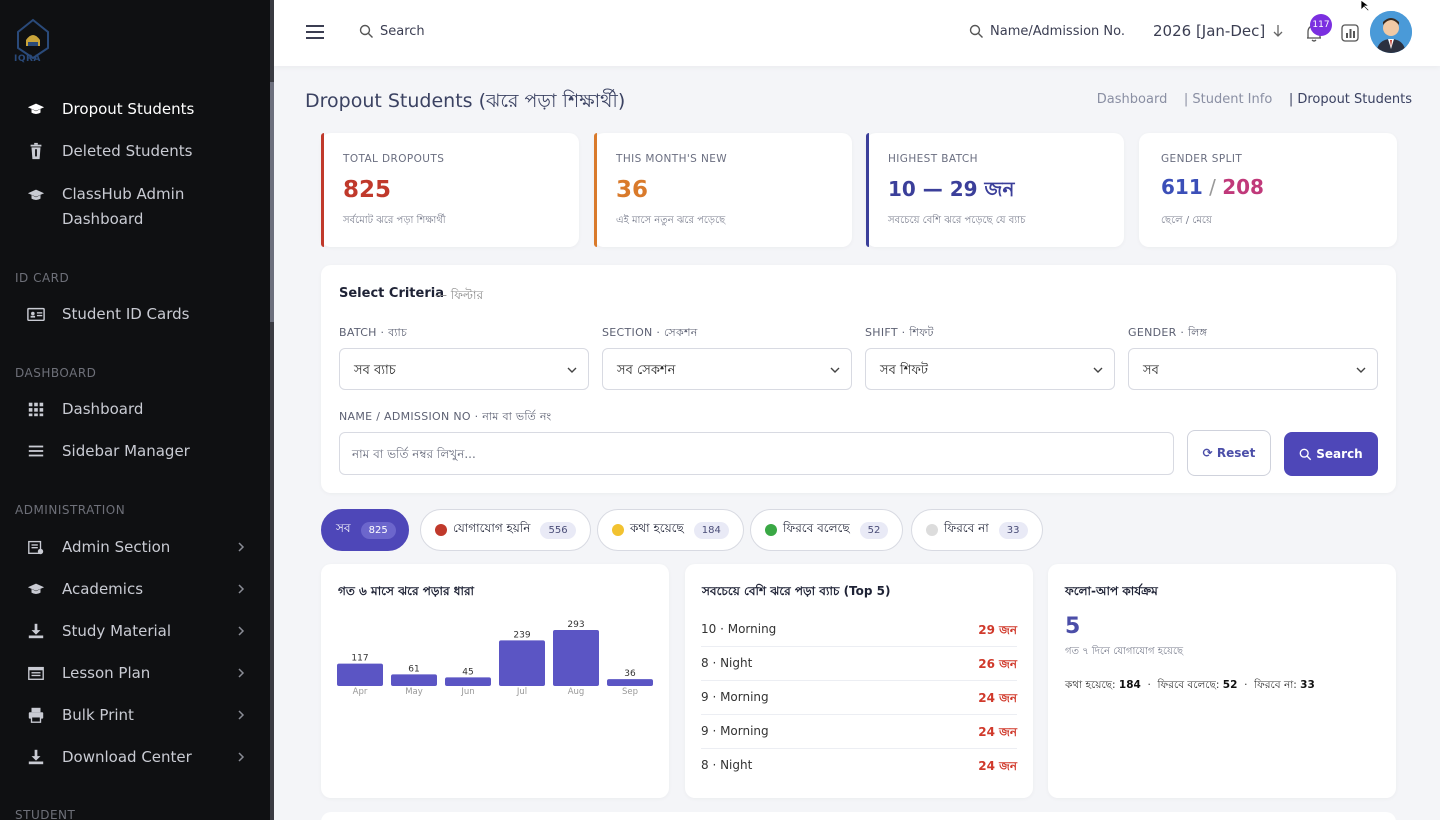 This screenshot has height=820, width=1440. What do you see at coordinates (521, 692) in the screenshot?
I see `chart-tick-label: Jul` at bounding box center [521, 692].